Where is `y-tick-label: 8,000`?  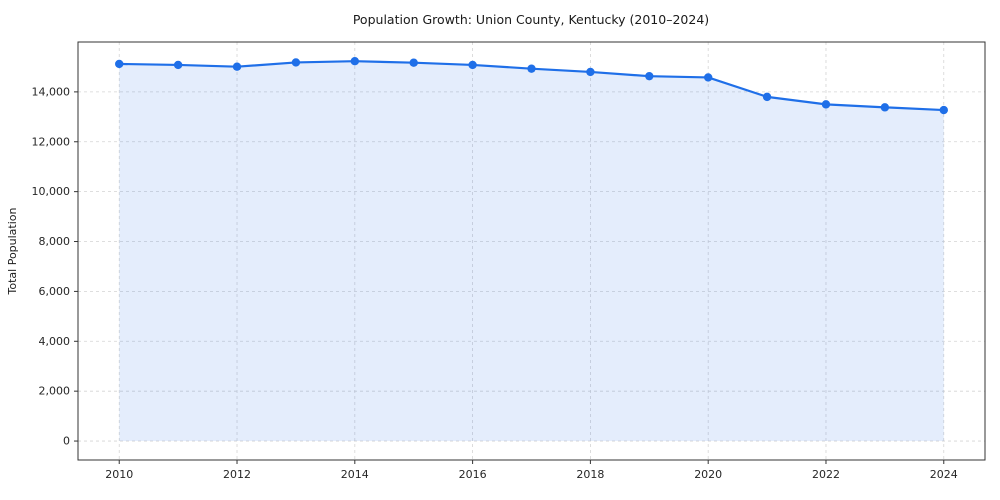 y-tick-label: 8,000 is located at coordinates (55, 241).